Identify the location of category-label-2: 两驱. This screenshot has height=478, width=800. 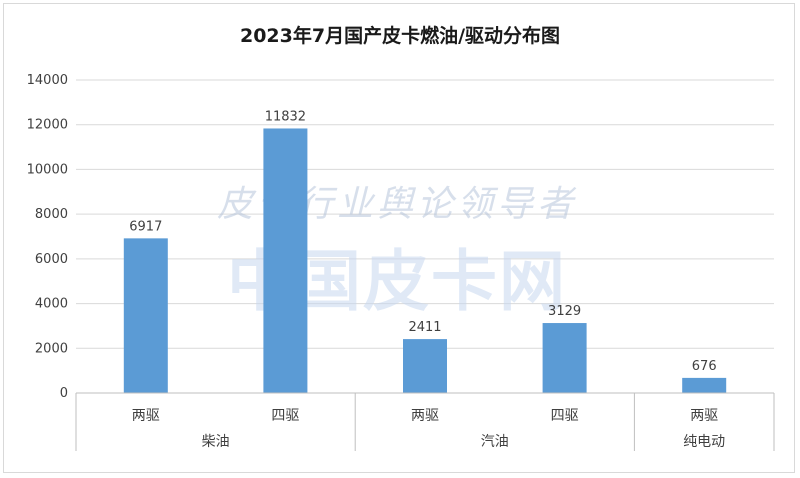
(425, 416).